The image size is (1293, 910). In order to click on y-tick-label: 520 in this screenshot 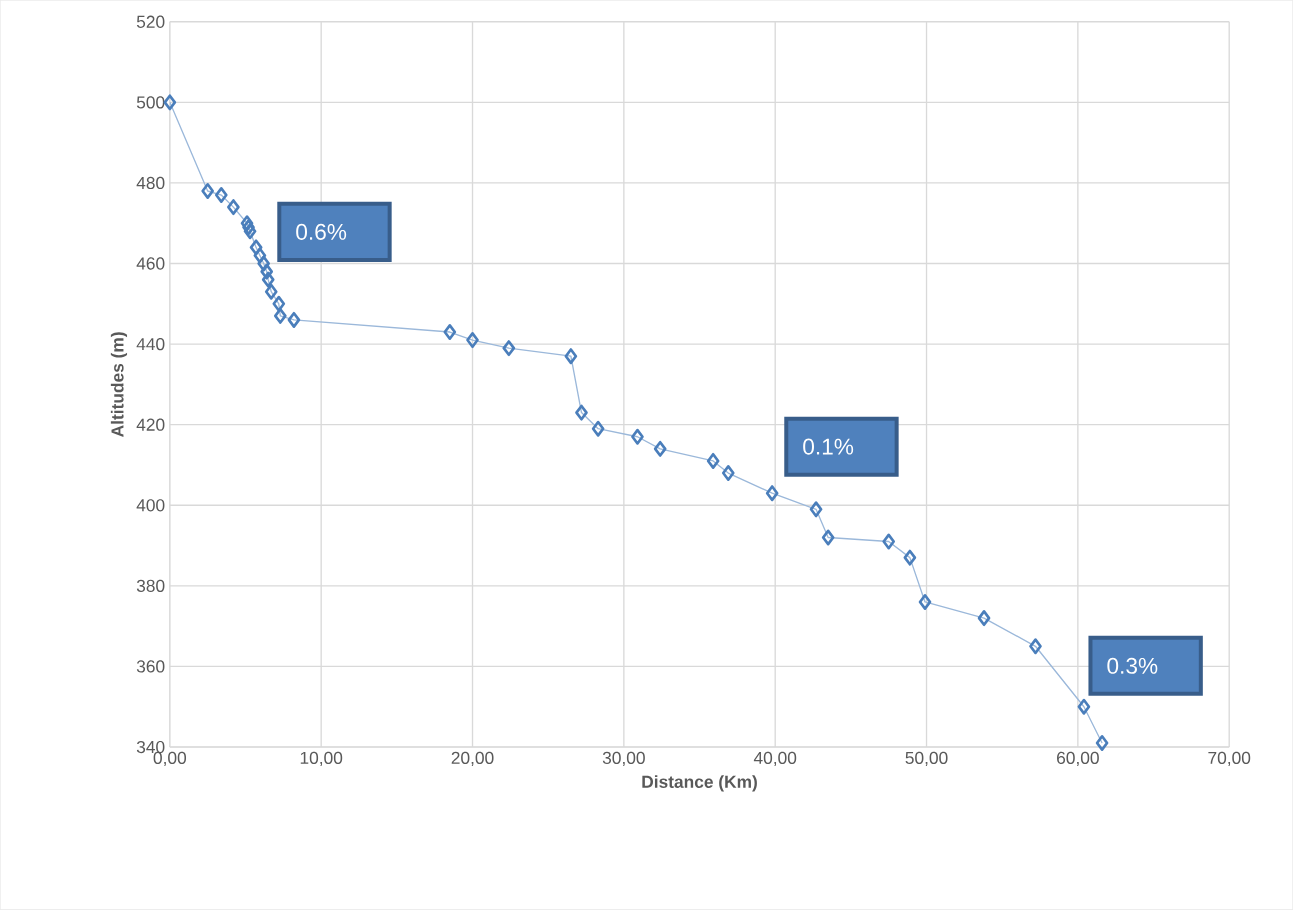, I will do `click(150, 21)`.